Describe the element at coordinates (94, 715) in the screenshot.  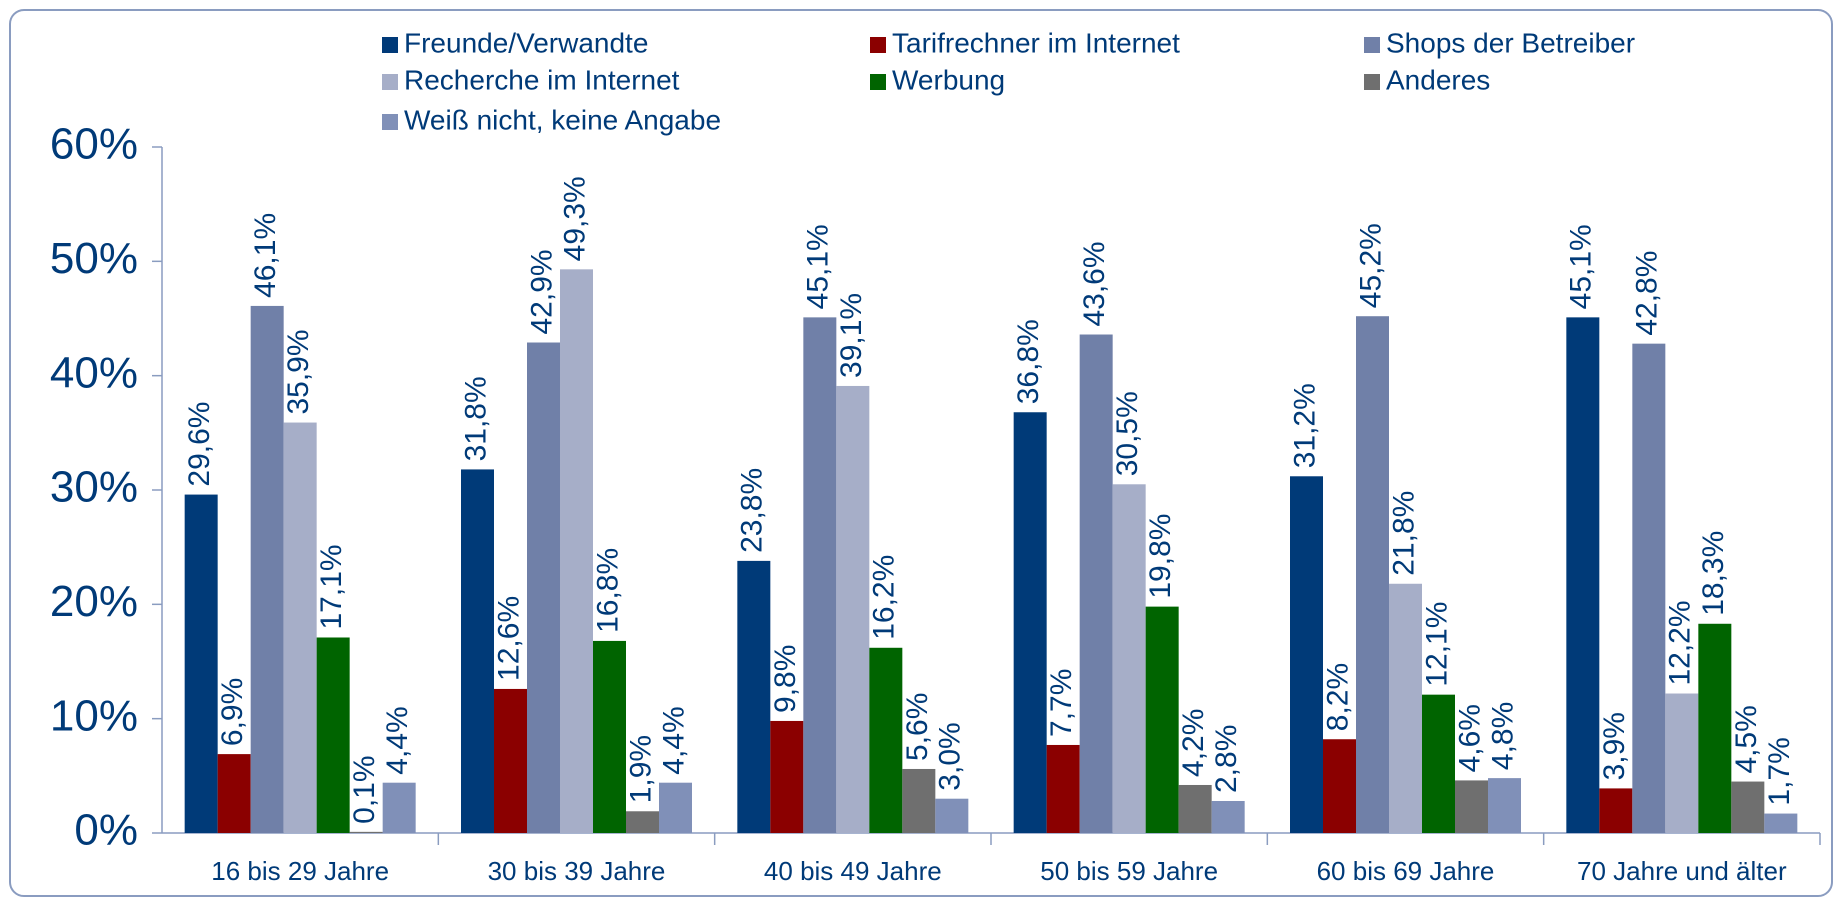
I see `y-tick-label: 10%` at that location.